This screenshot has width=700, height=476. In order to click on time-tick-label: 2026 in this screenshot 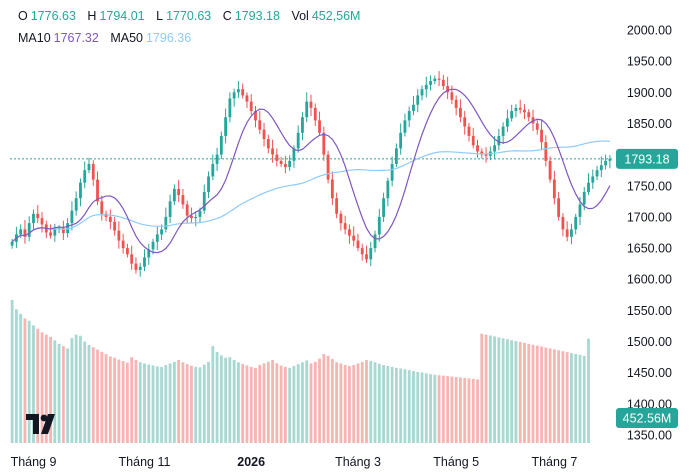, I will do `click(251, 462)`.